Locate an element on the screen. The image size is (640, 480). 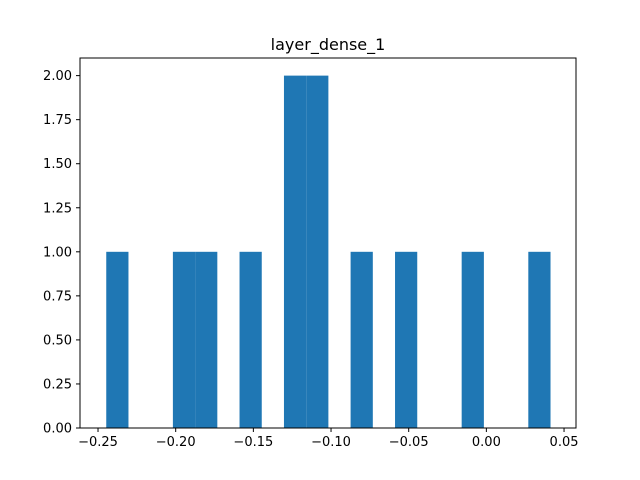
y-axis: 0.00 0.25 0.50 0.75 1.00 1.25 1.50 1.75 2.00 is located at coordinates (61, 253).